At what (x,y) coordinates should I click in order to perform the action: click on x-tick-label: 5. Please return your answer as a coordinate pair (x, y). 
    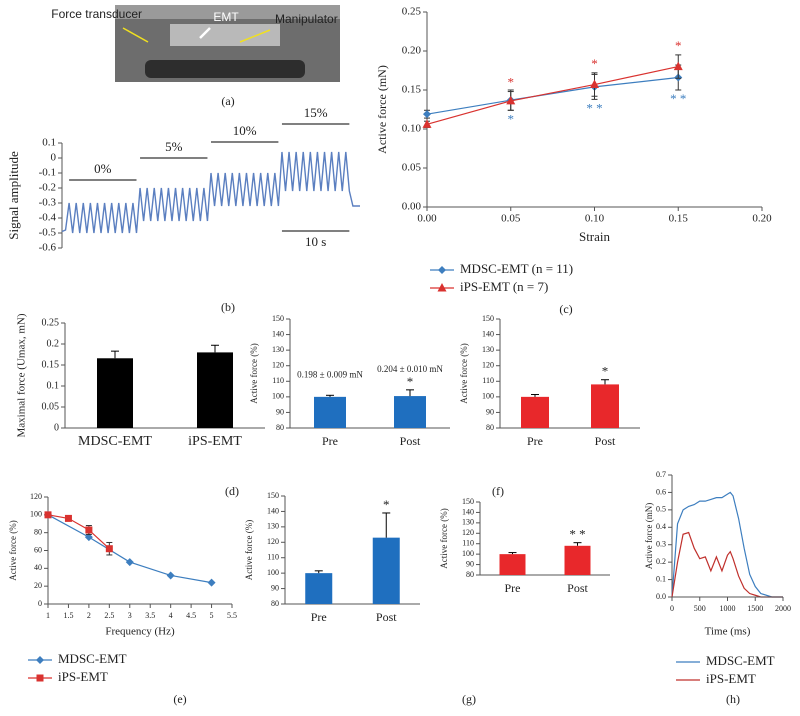
    Looking at the image, I should click on (212, 615).